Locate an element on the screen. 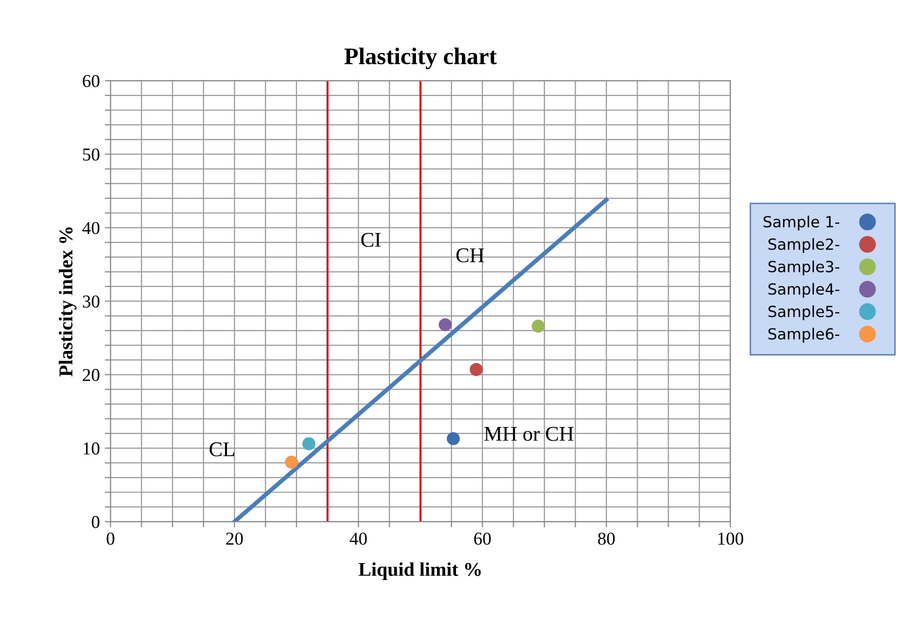 The width and height of the screenshot is (921, 621). x-tick-label: 80 is located at coordinates (606, 538).